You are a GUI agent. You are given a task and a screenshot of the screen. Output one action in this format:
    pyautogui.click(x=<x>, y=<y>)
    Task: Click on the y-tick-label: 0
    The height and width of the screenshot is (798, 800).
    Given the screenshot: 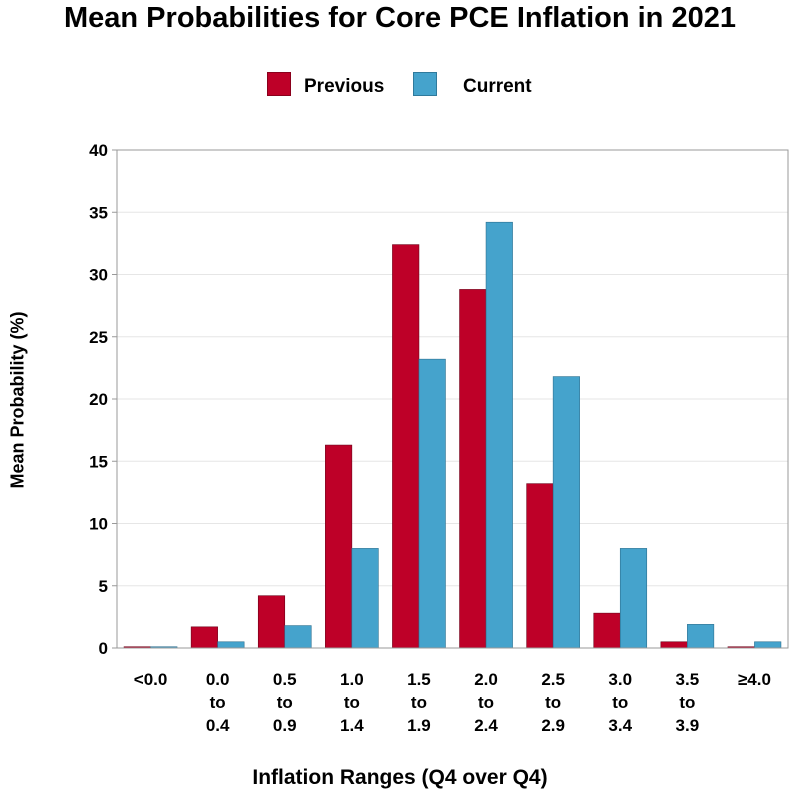 What is the action you would take?
    pyautogui.click(x=103, y=648)
    